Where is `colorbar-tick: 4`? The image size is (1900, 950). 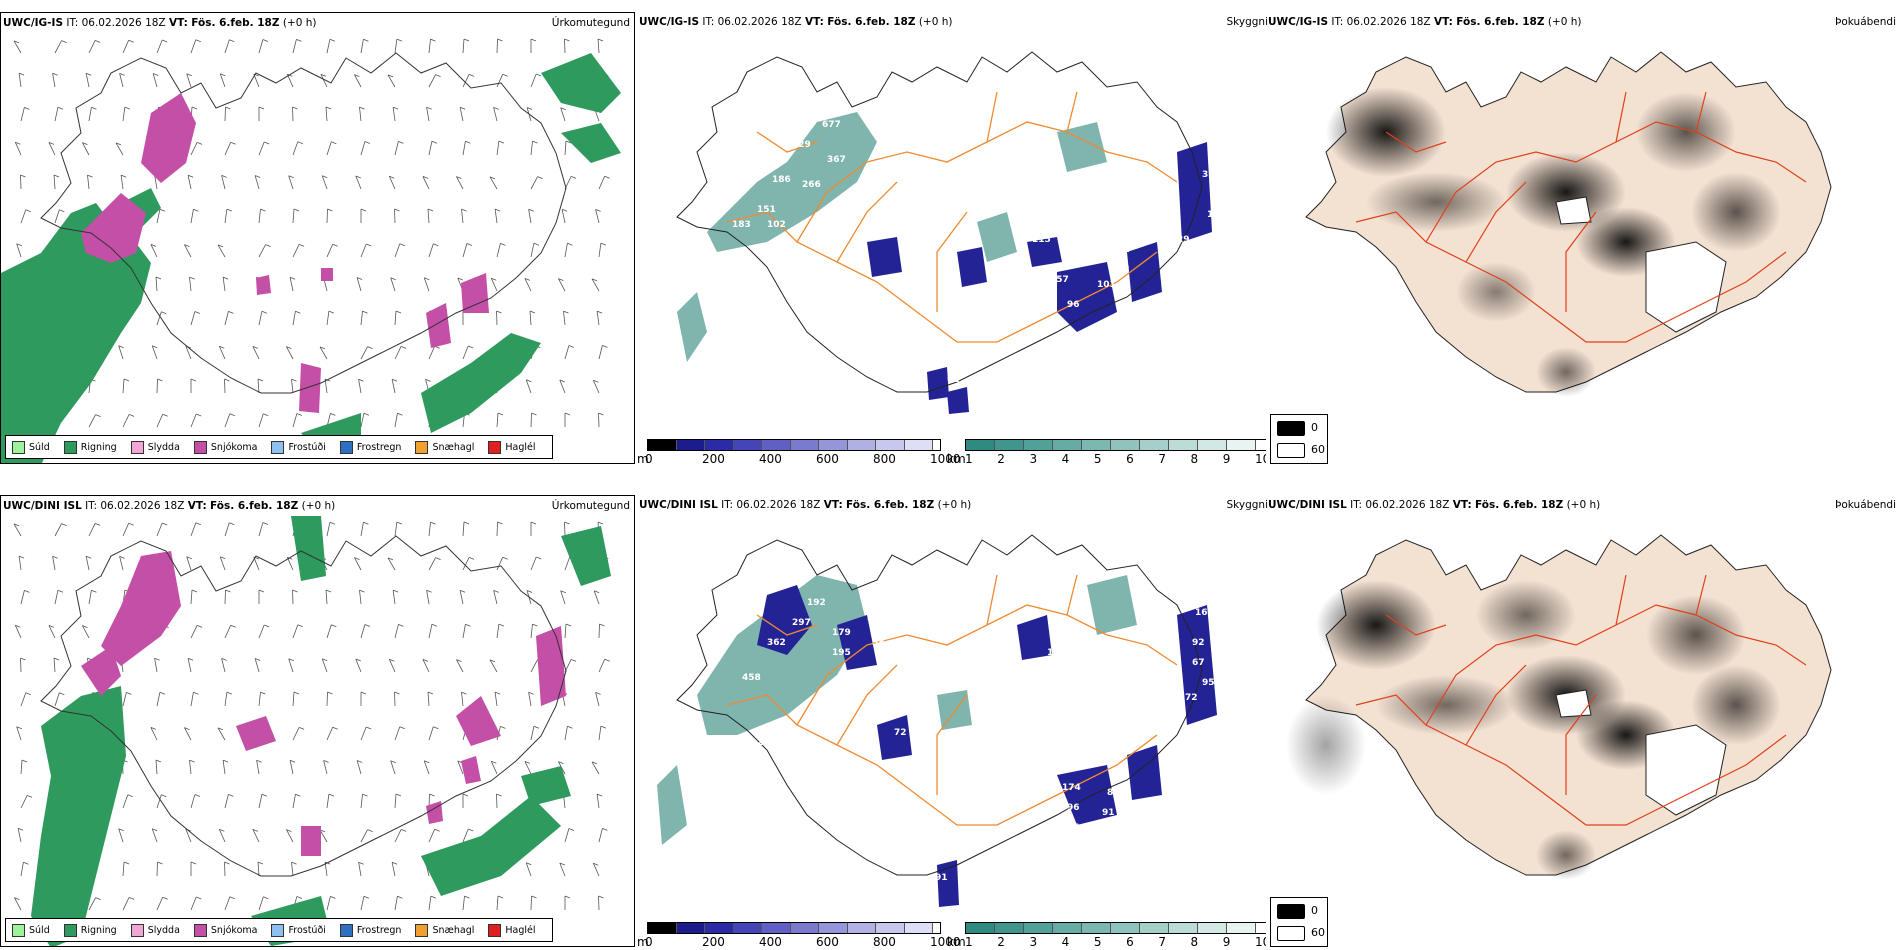 colorbar-tick: 4 is located at coordinates (1065, 458).